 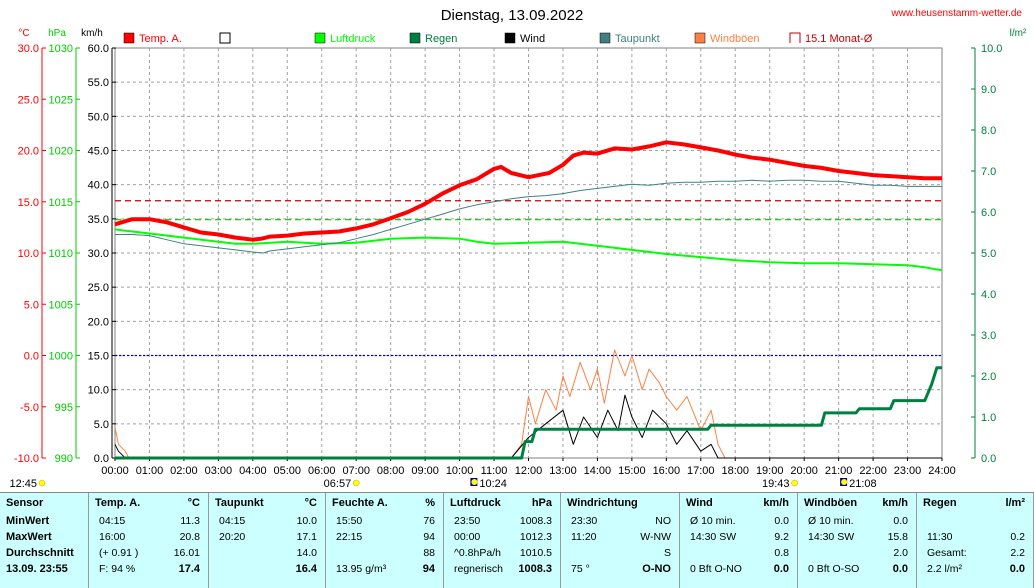 I want to click on column-unit: l/m², so click(x=1015, y=503).